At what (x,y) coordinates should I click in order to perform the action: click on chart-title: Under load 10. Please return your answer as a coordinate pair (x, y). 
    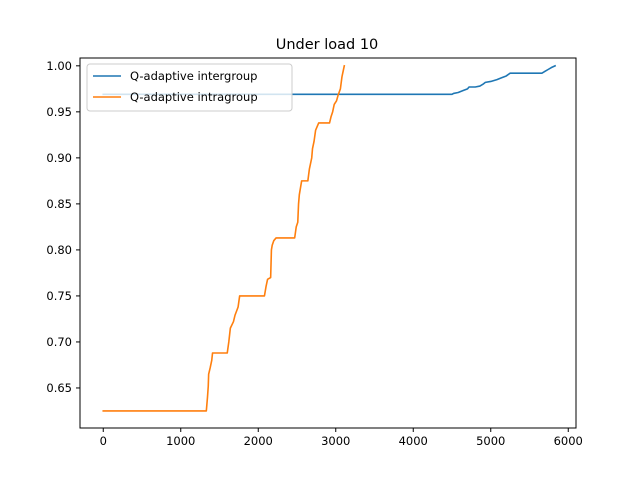
    Looking at the image, I should click on (327, 45).